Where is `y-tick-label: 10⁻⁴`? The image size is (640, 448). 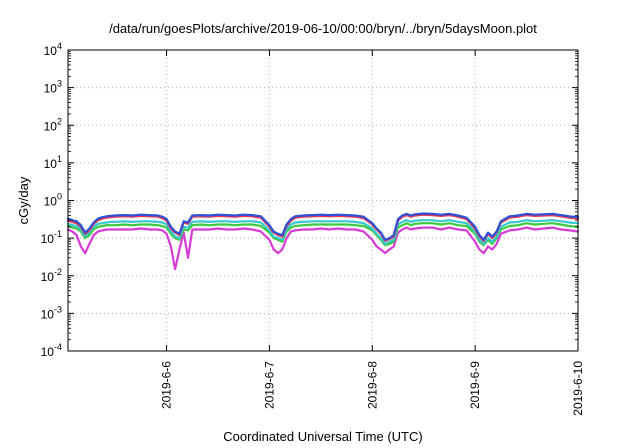 y-tick-label: 10⁻⁴ is located at coordinates (51, 350).